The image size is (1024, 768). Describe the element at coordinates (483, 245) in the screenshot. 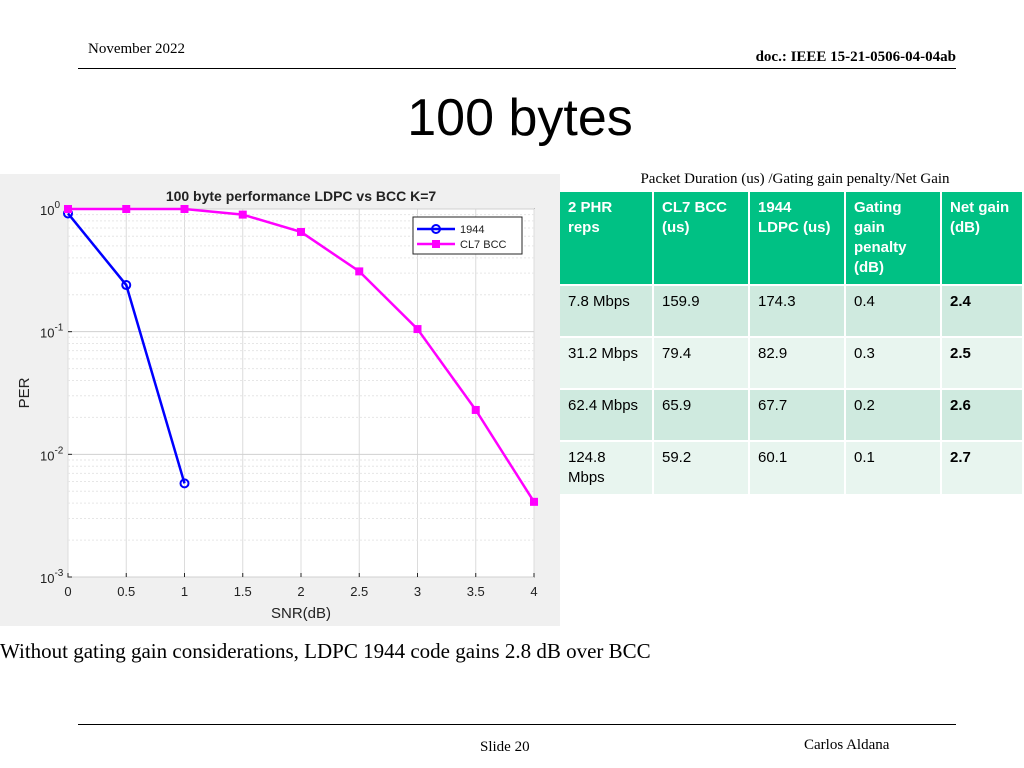

I see `legend-label-cl7-bcc: CL7 BCC` at that location.